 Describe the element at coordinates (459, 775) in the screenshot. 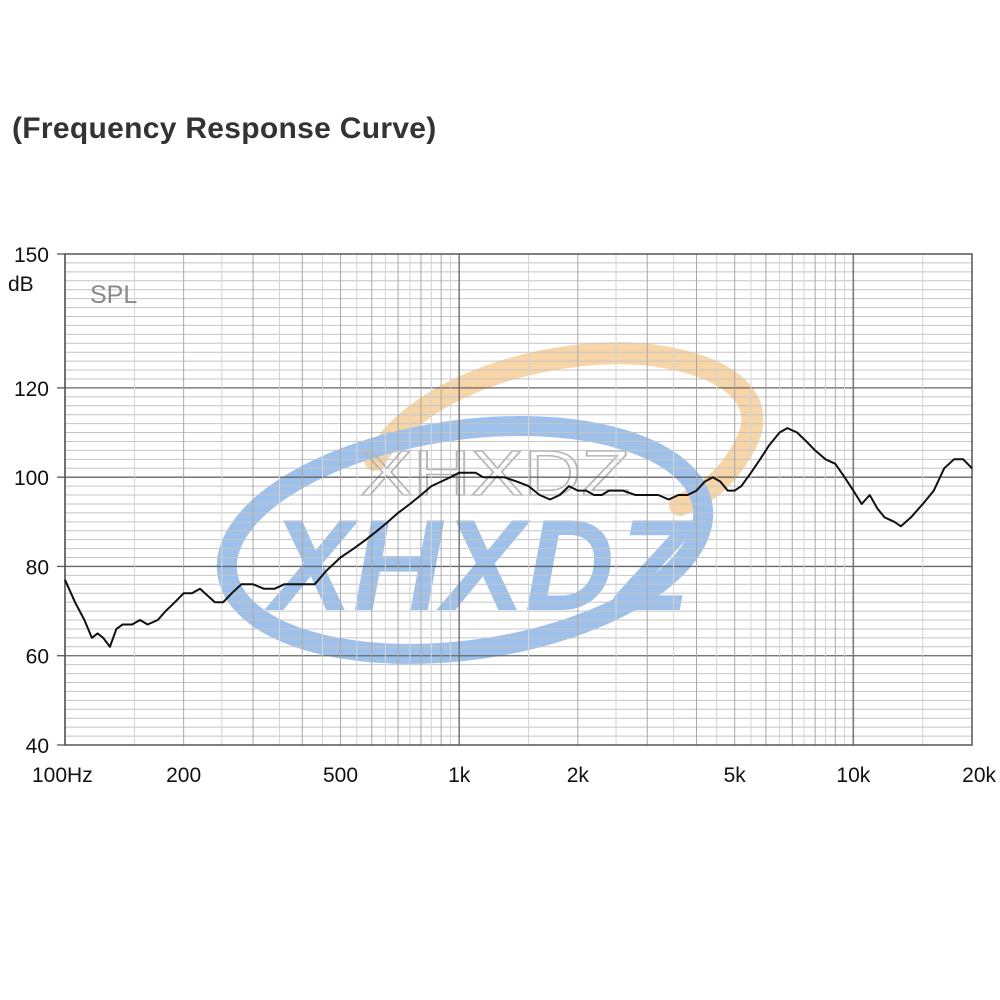

I see `x-tick-label: 1k` at that location.